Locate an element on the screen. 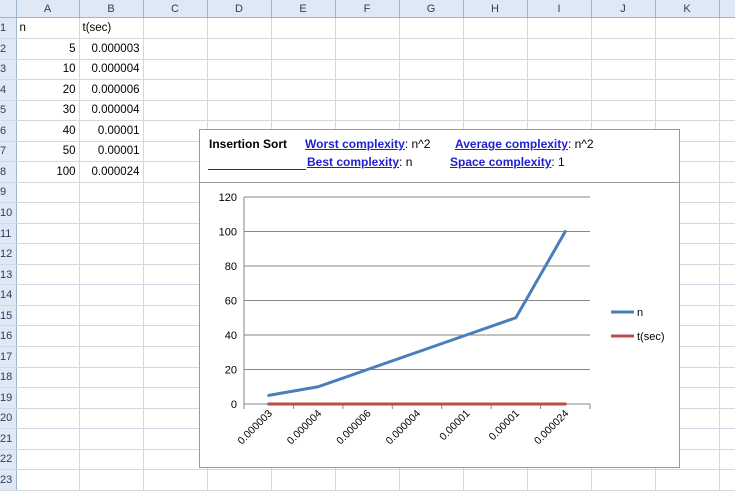 This screenshot has height=491, width=735. row-header: 15 is located at coordinates (8, 316).